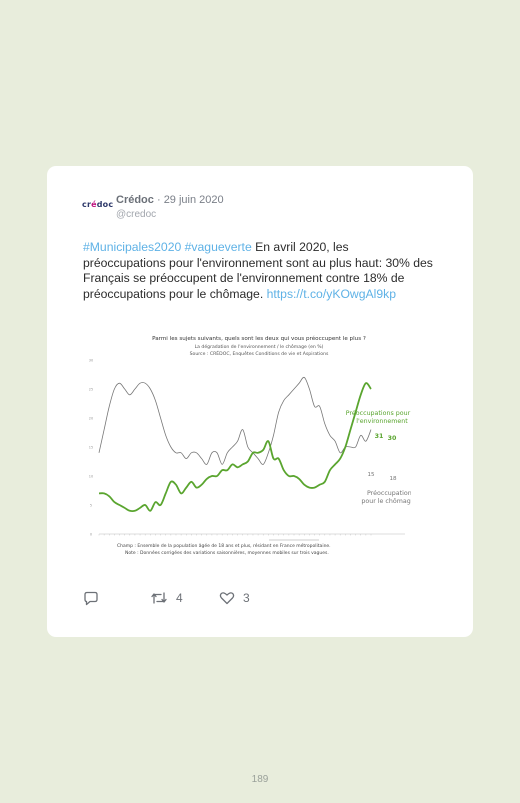  What do you see at coordinates (393, 479) in the screenshot?
I see `unemp-end-label-last: 18` at bounding box center [393, 479].